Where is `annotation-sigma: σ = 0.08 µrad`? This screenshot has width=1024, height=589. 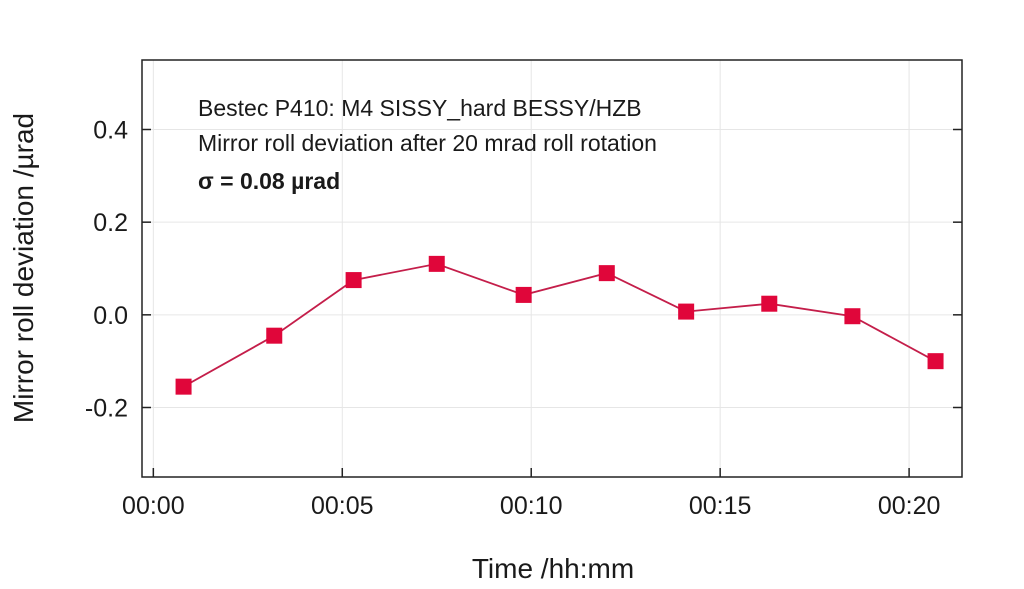 annotation-sigma: σ = 0.08 µrad is located at coordinates (269, 181).